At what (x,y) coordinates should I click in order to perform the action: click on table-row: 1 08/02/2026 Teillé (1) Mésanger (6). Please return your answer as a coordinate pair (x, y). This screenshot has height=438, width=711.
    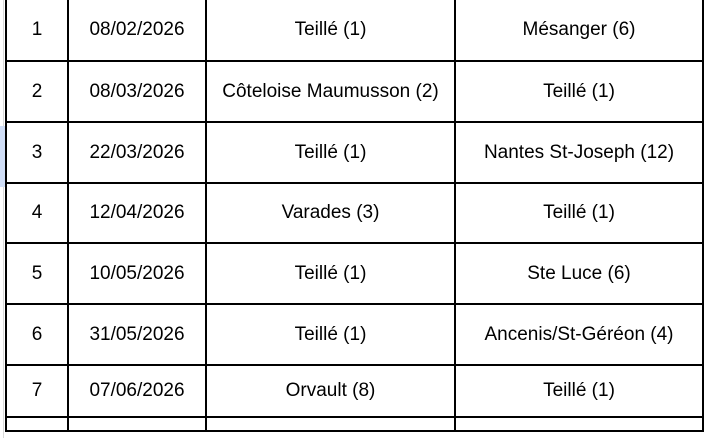
    Looking at the image, I should click on (354, 31).